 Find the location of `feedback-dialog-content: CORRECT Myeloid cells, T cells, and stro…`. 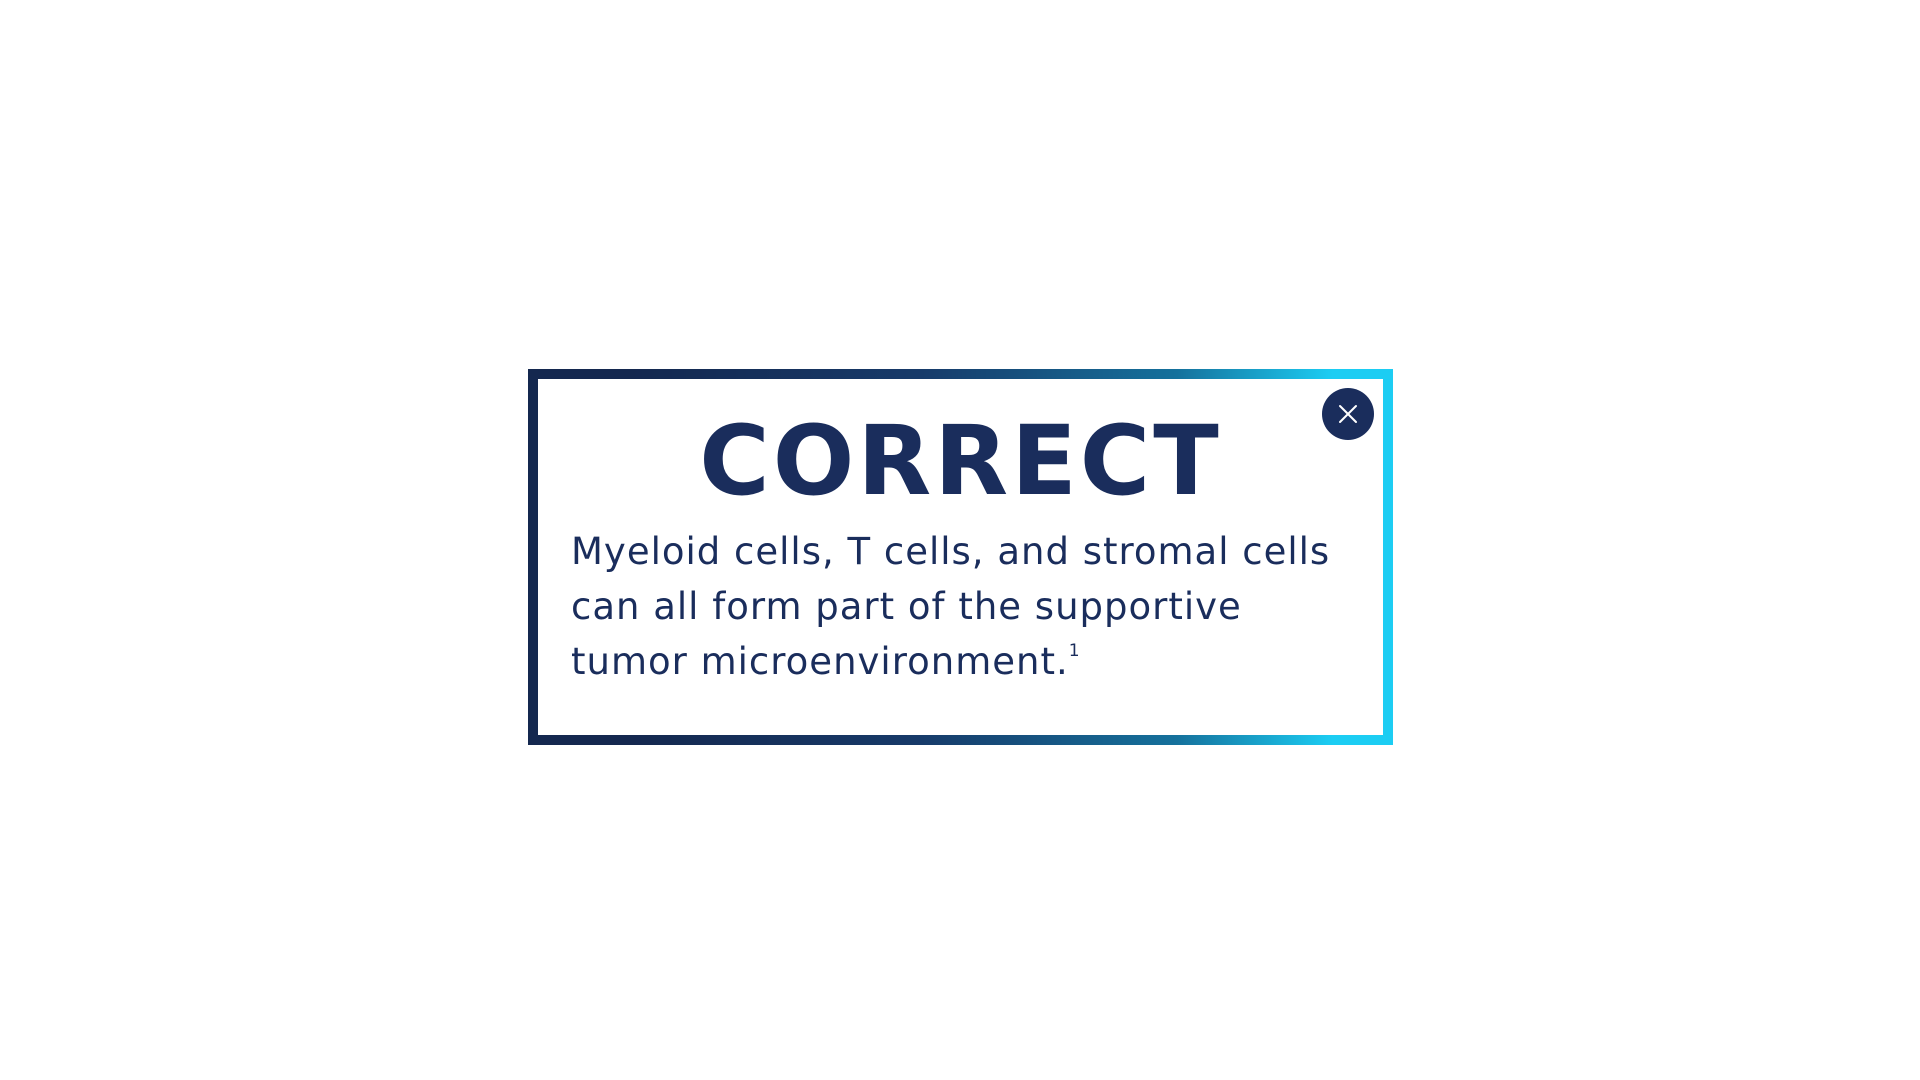

feedback-dialog-content: CORRECT Myeloid cells, T cells, and stro… is located at coordinates (960, 557).